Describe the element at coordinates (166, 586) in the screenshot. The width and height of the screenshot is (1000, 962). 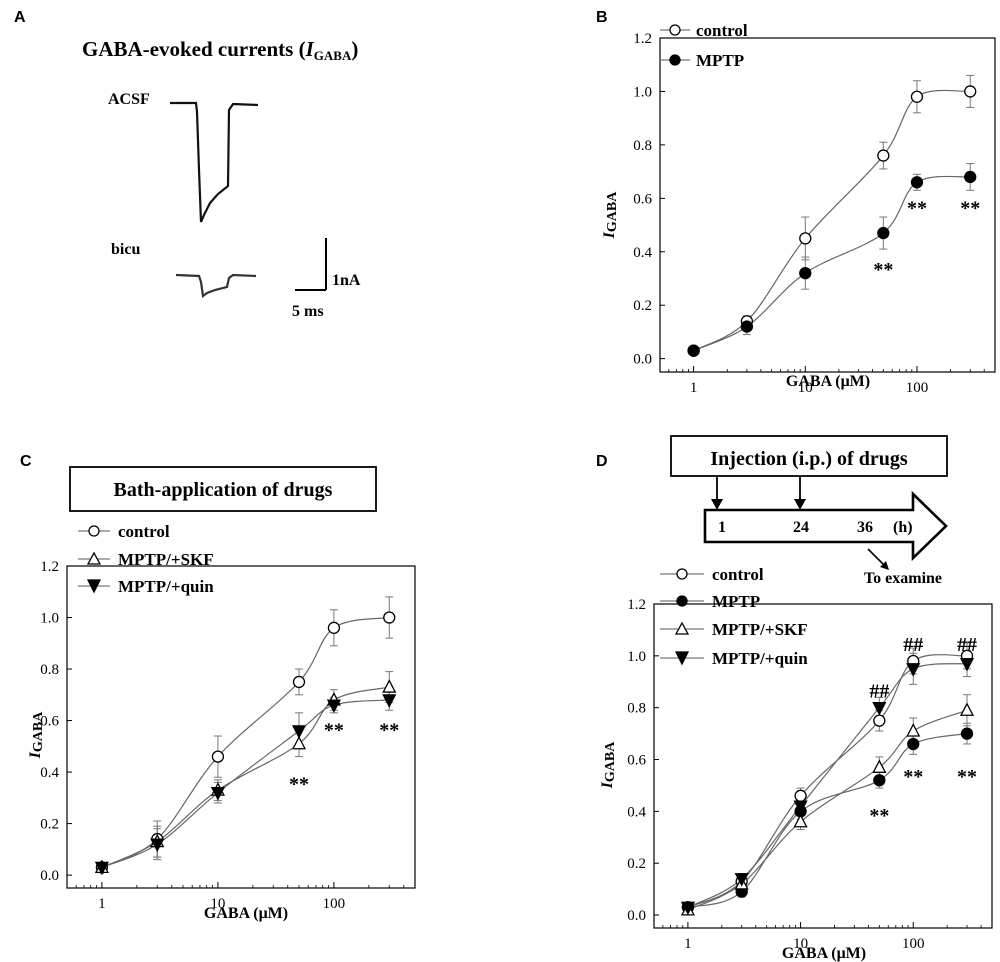
I see `svg-text: MPTP/+quin` at that location.